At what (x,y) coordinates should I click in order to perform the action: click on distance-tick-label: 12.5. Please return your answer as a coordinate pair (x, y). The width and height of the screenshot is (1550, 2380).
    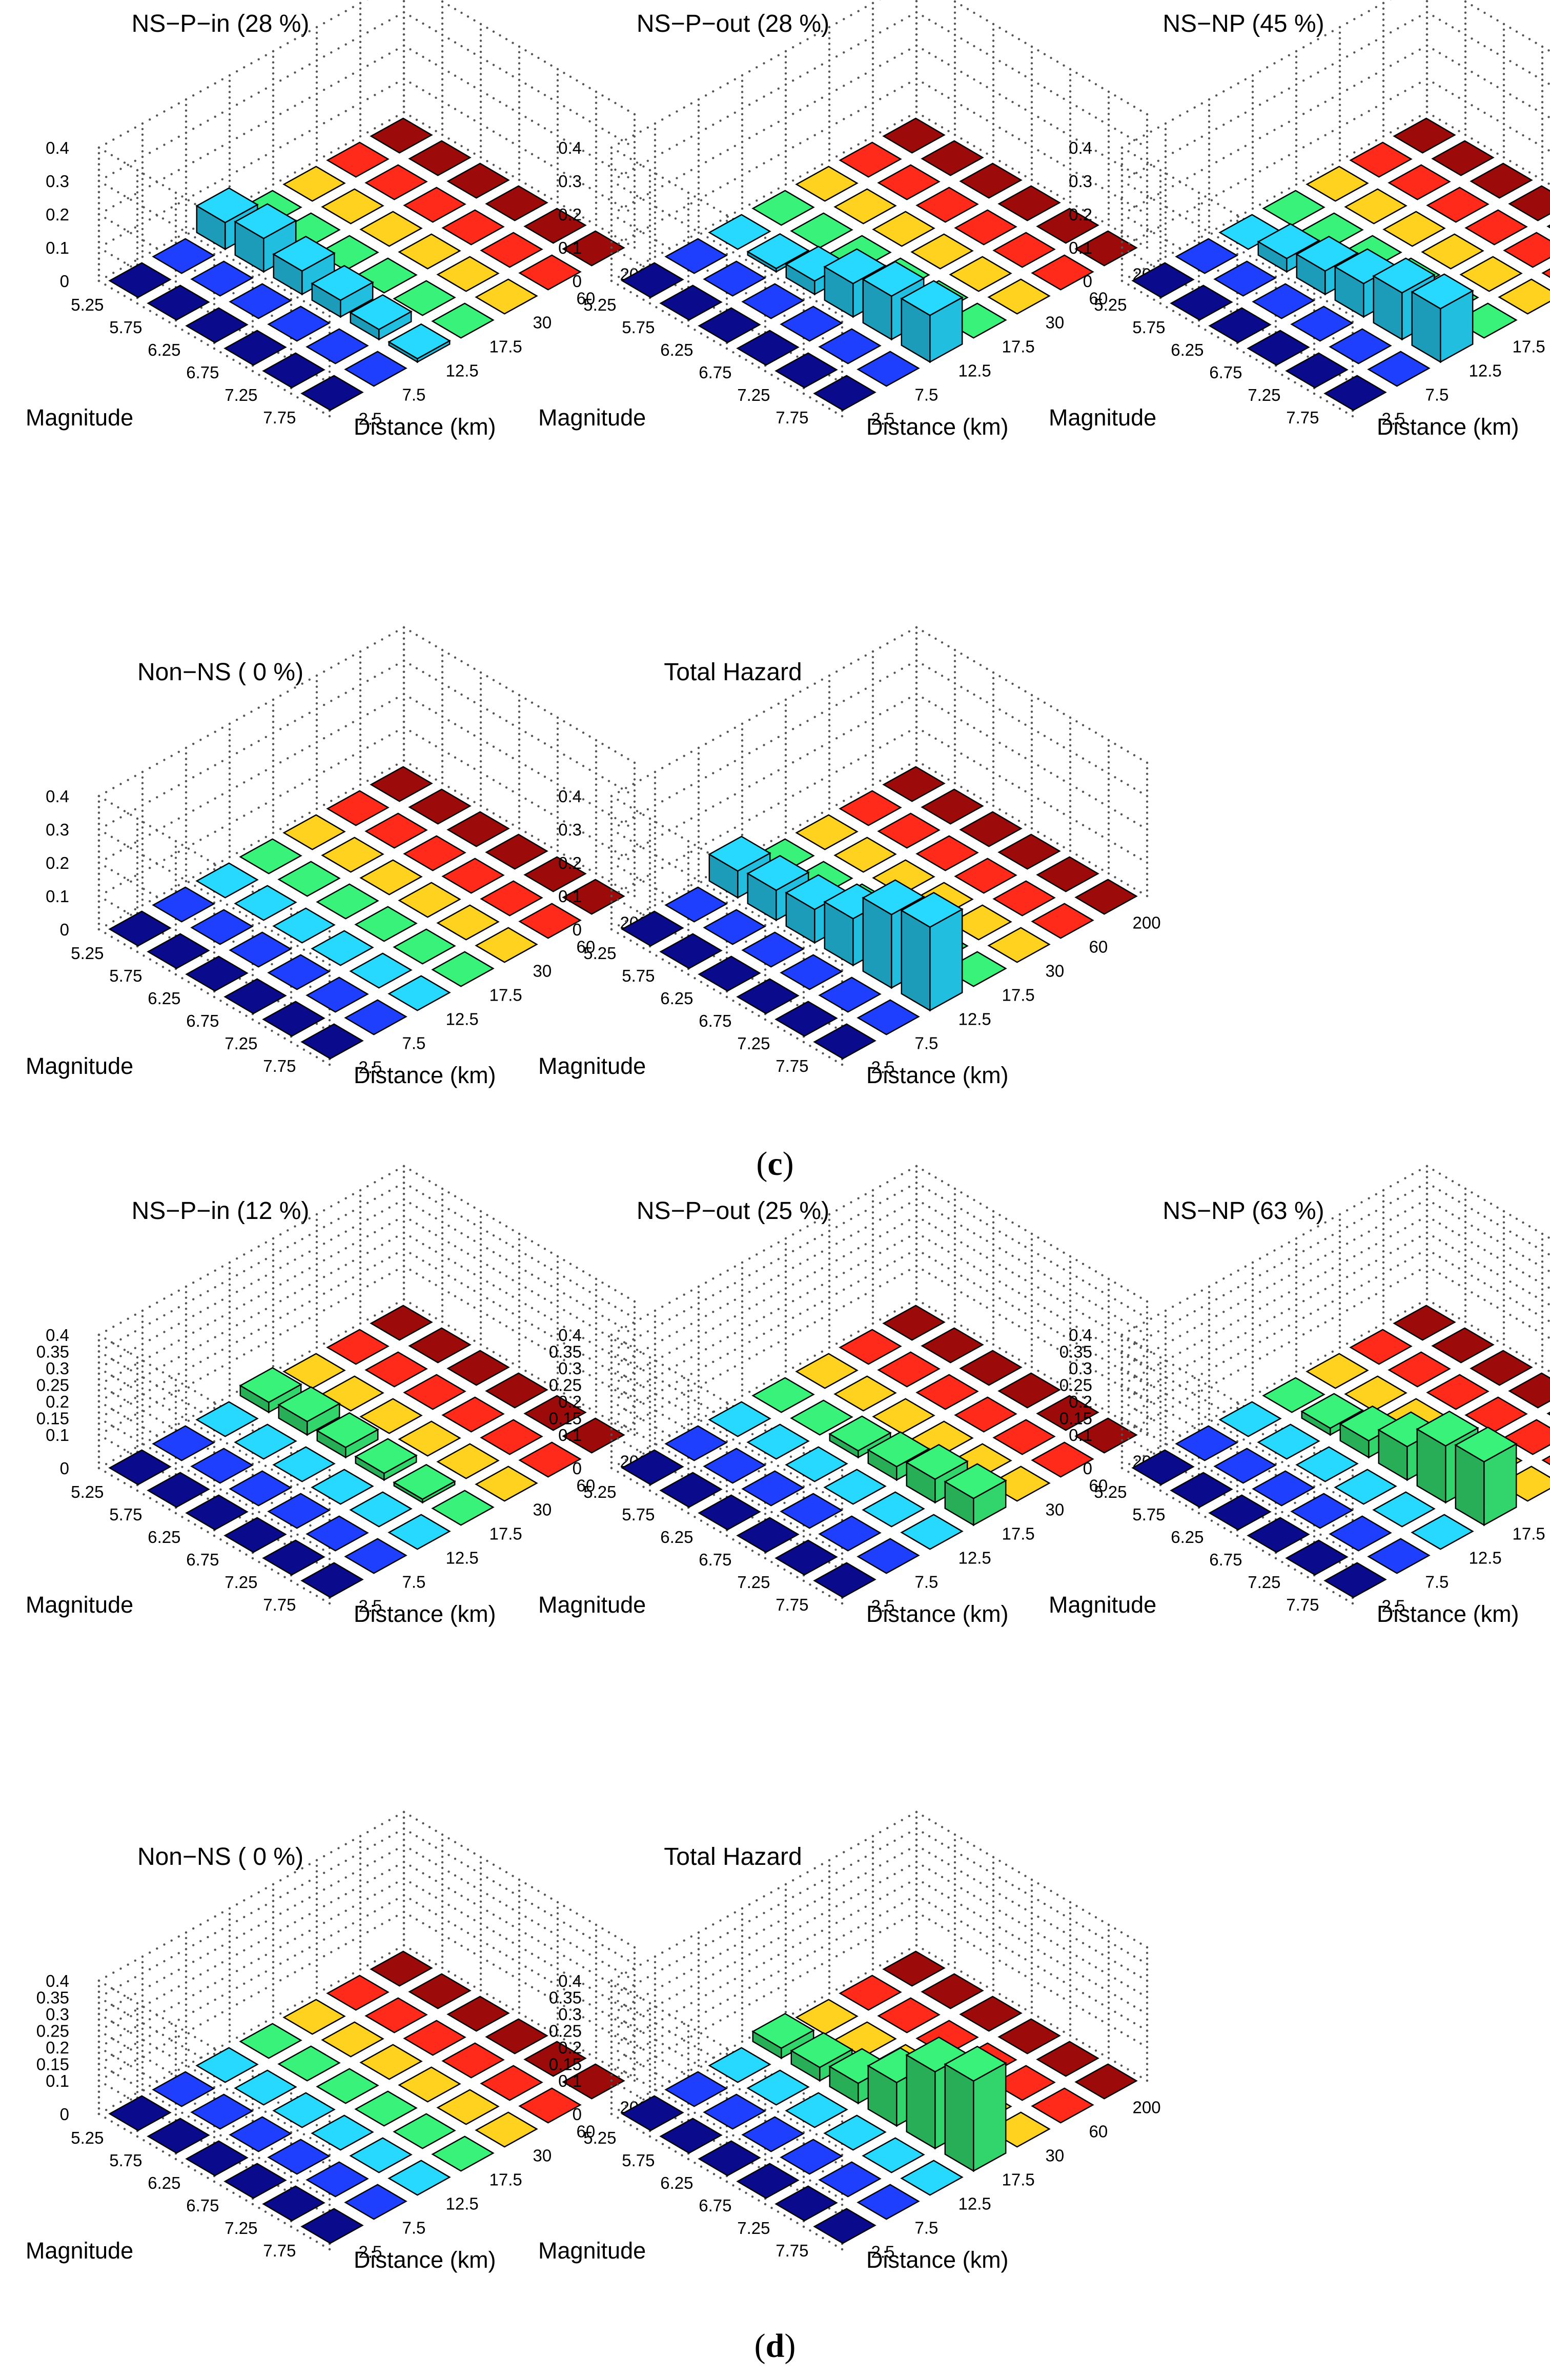
    Looking at the image, I should click on (974, 1019).